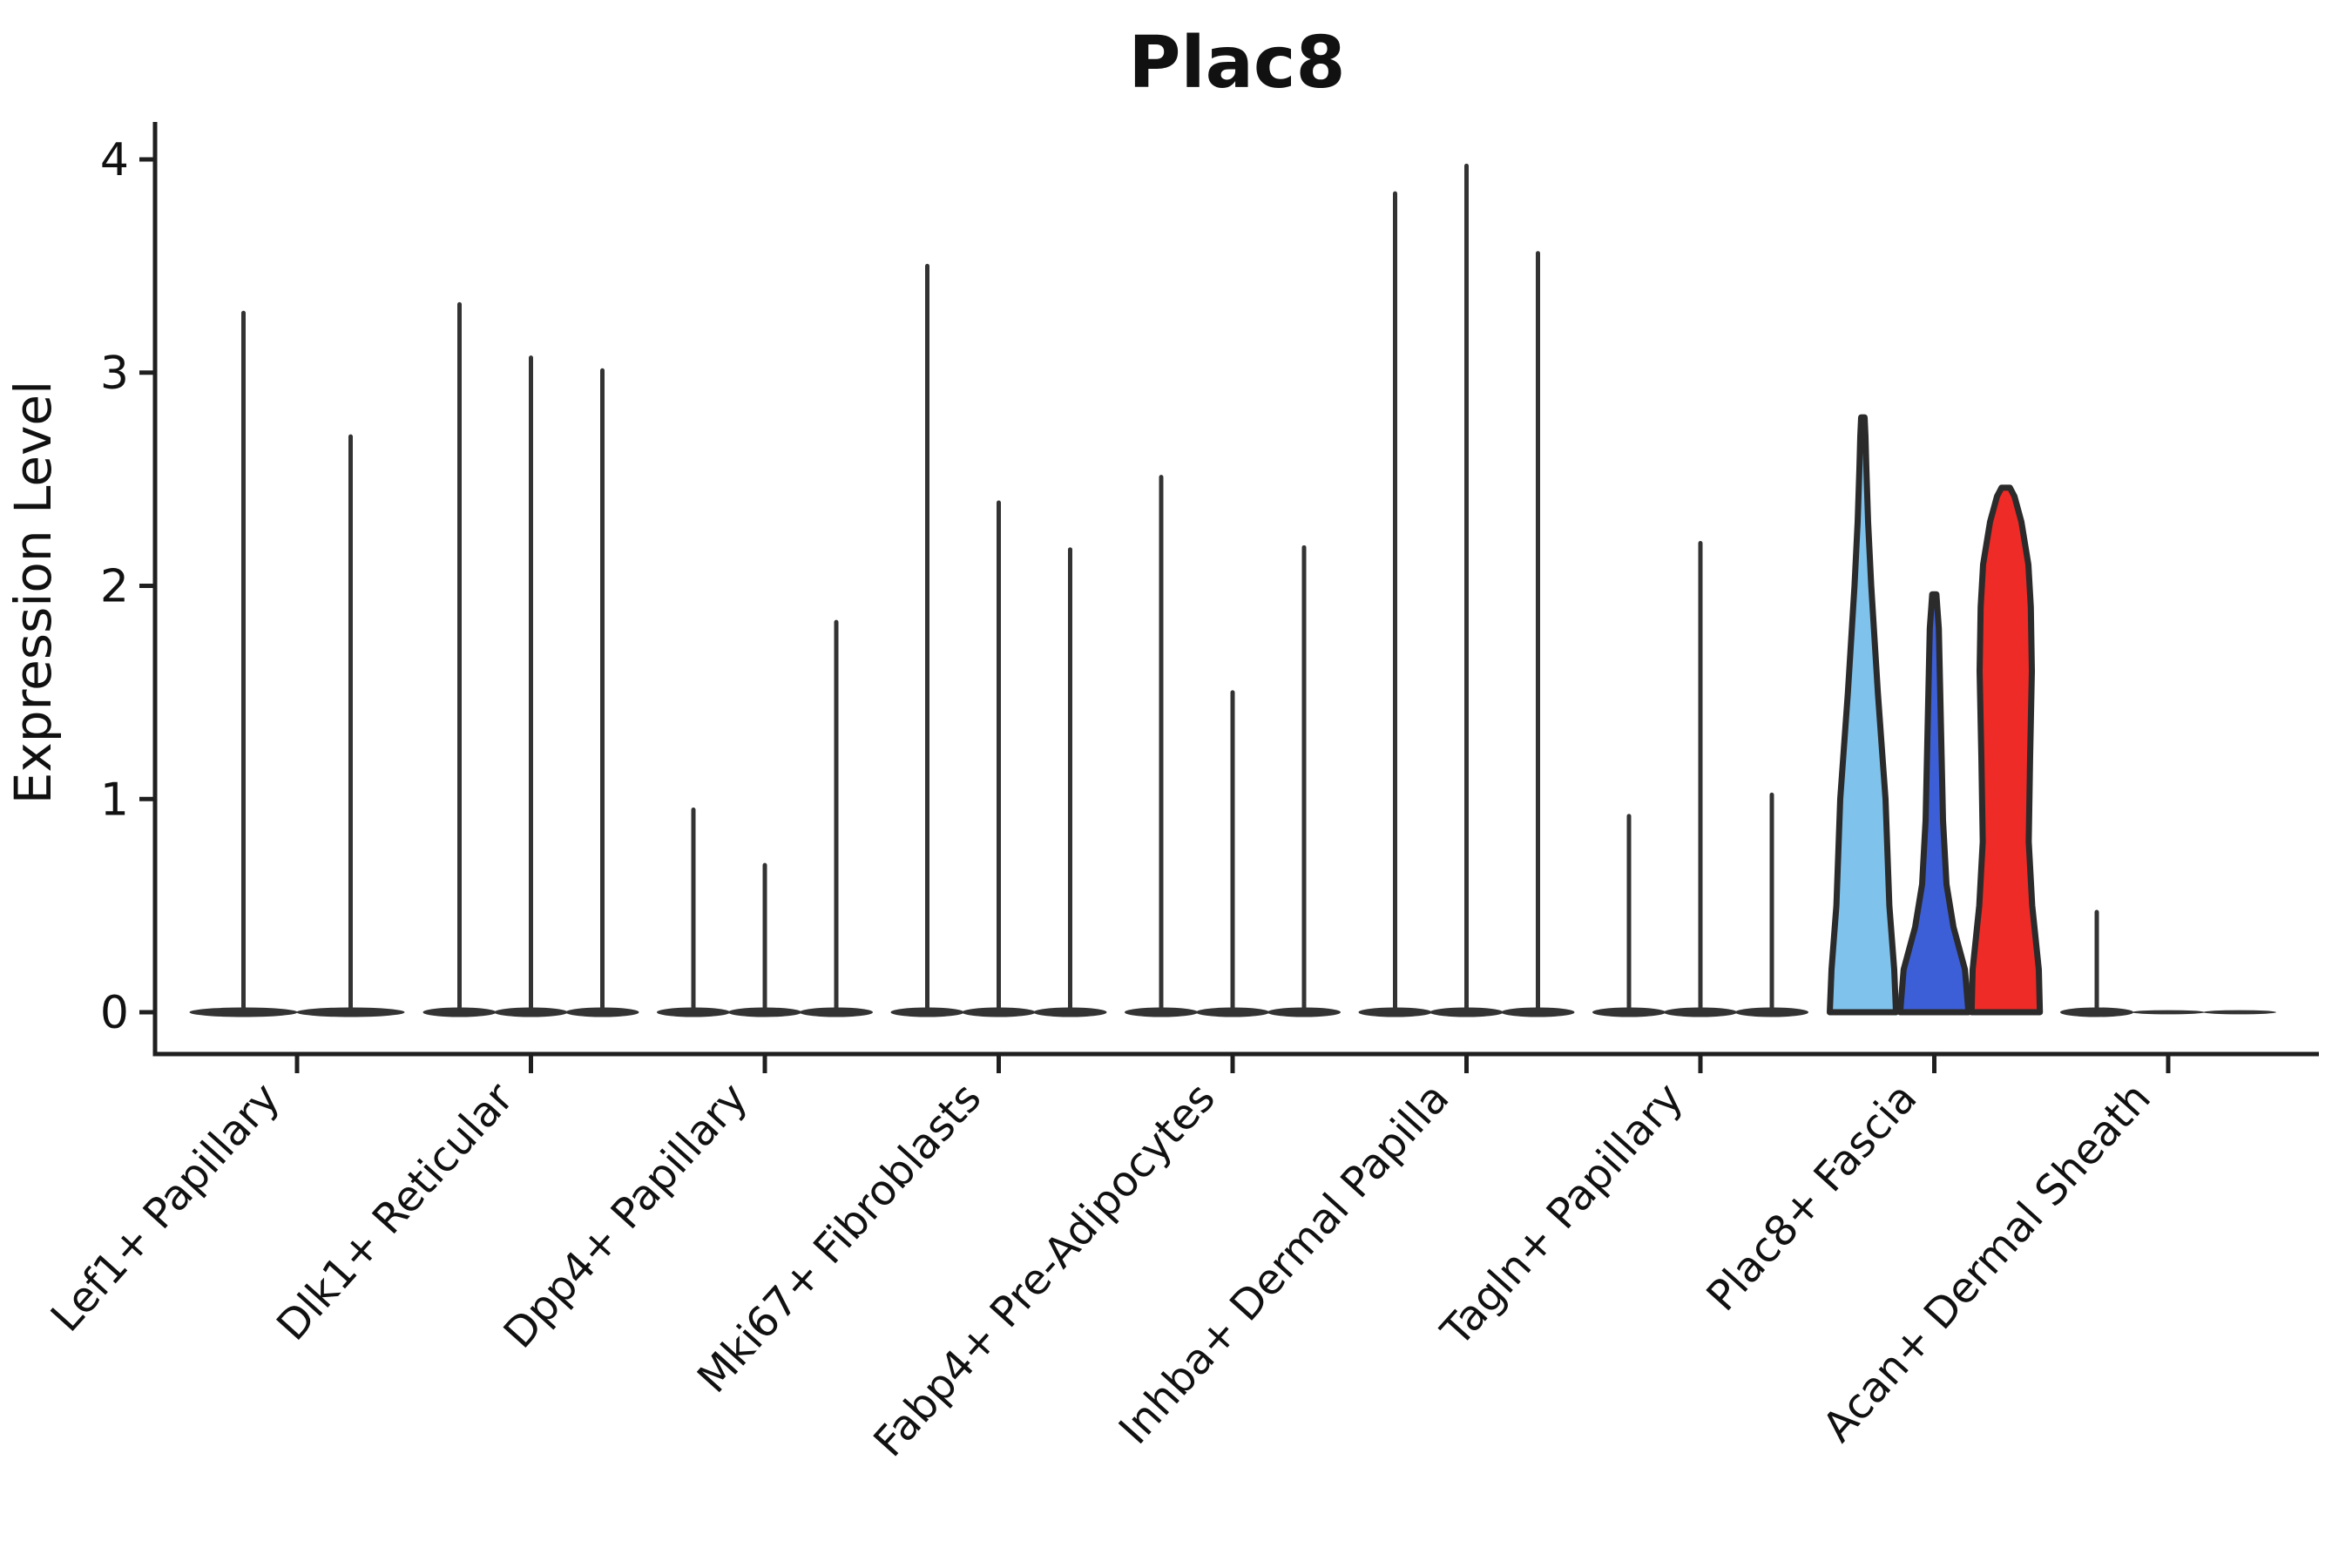 The image size is (2352, 1568). Describe the element at coordinates (626, 1216) in the screenshot. I see `x-tick-label: Dpp4+ Papillary` at that location.